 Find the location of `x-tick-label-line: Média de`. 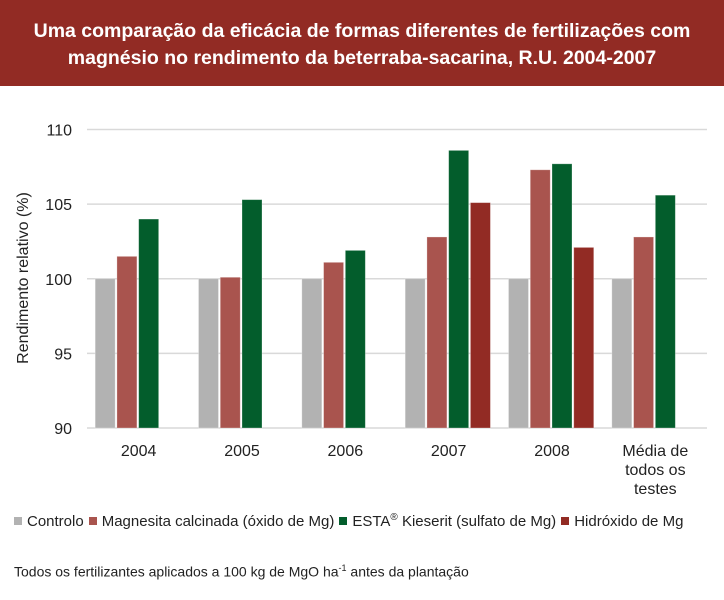

x-tick-label-line: Média de is located at coordinates (655, 451).